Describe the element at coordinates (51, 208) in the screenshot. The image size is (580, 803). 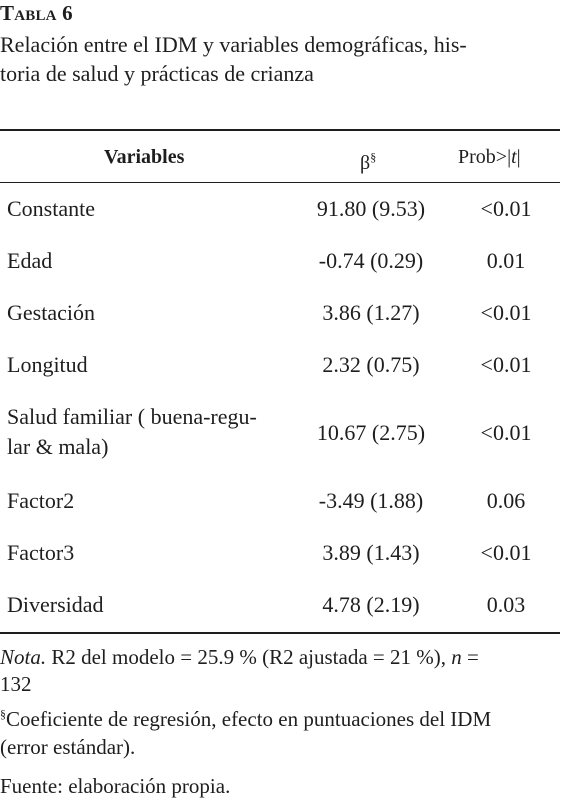
I see `row-variable: Constante` at that location.